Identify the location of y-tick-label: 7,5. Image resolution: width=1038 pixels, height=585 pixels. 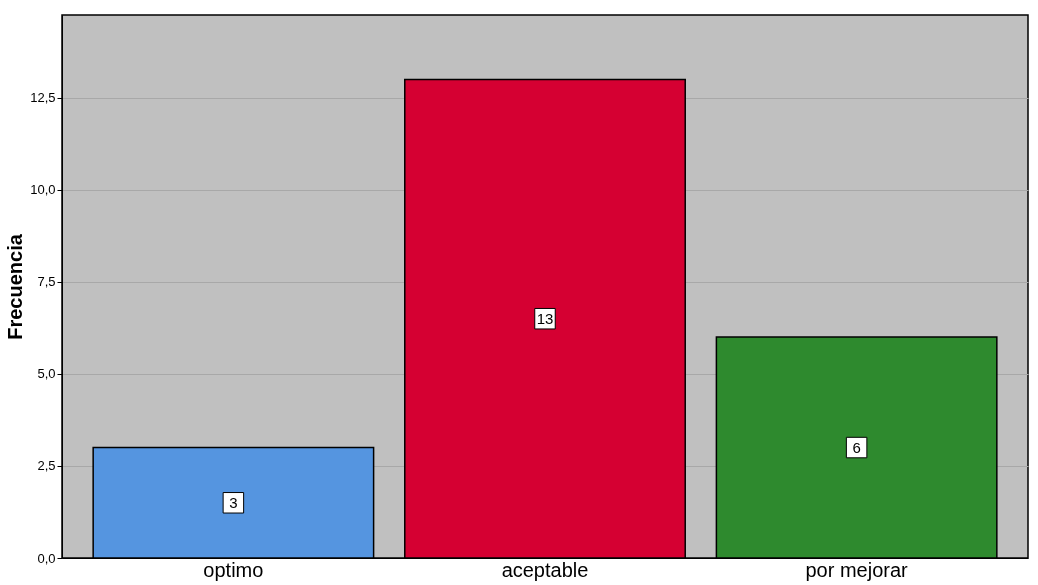
(46, 282).